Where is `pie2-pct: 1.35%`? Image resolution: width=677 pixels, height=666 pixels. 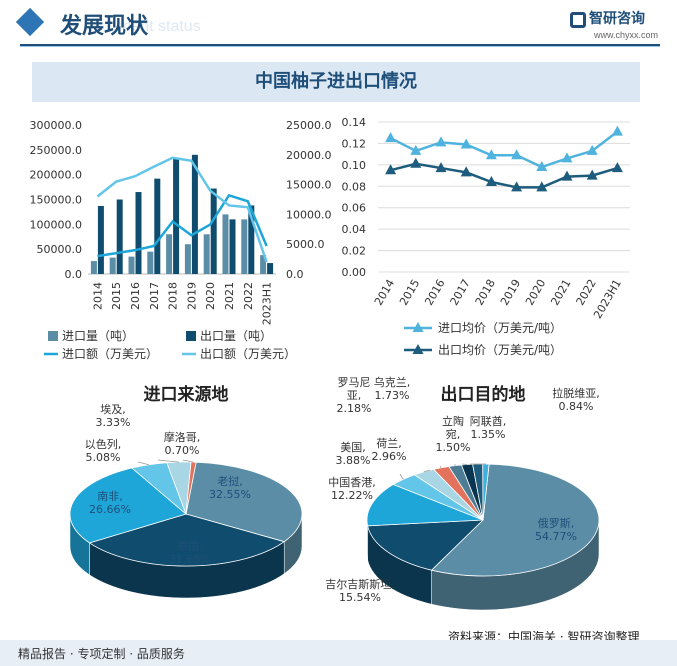 pie2-pct: 1.35% is located at coordinates (488, 434).